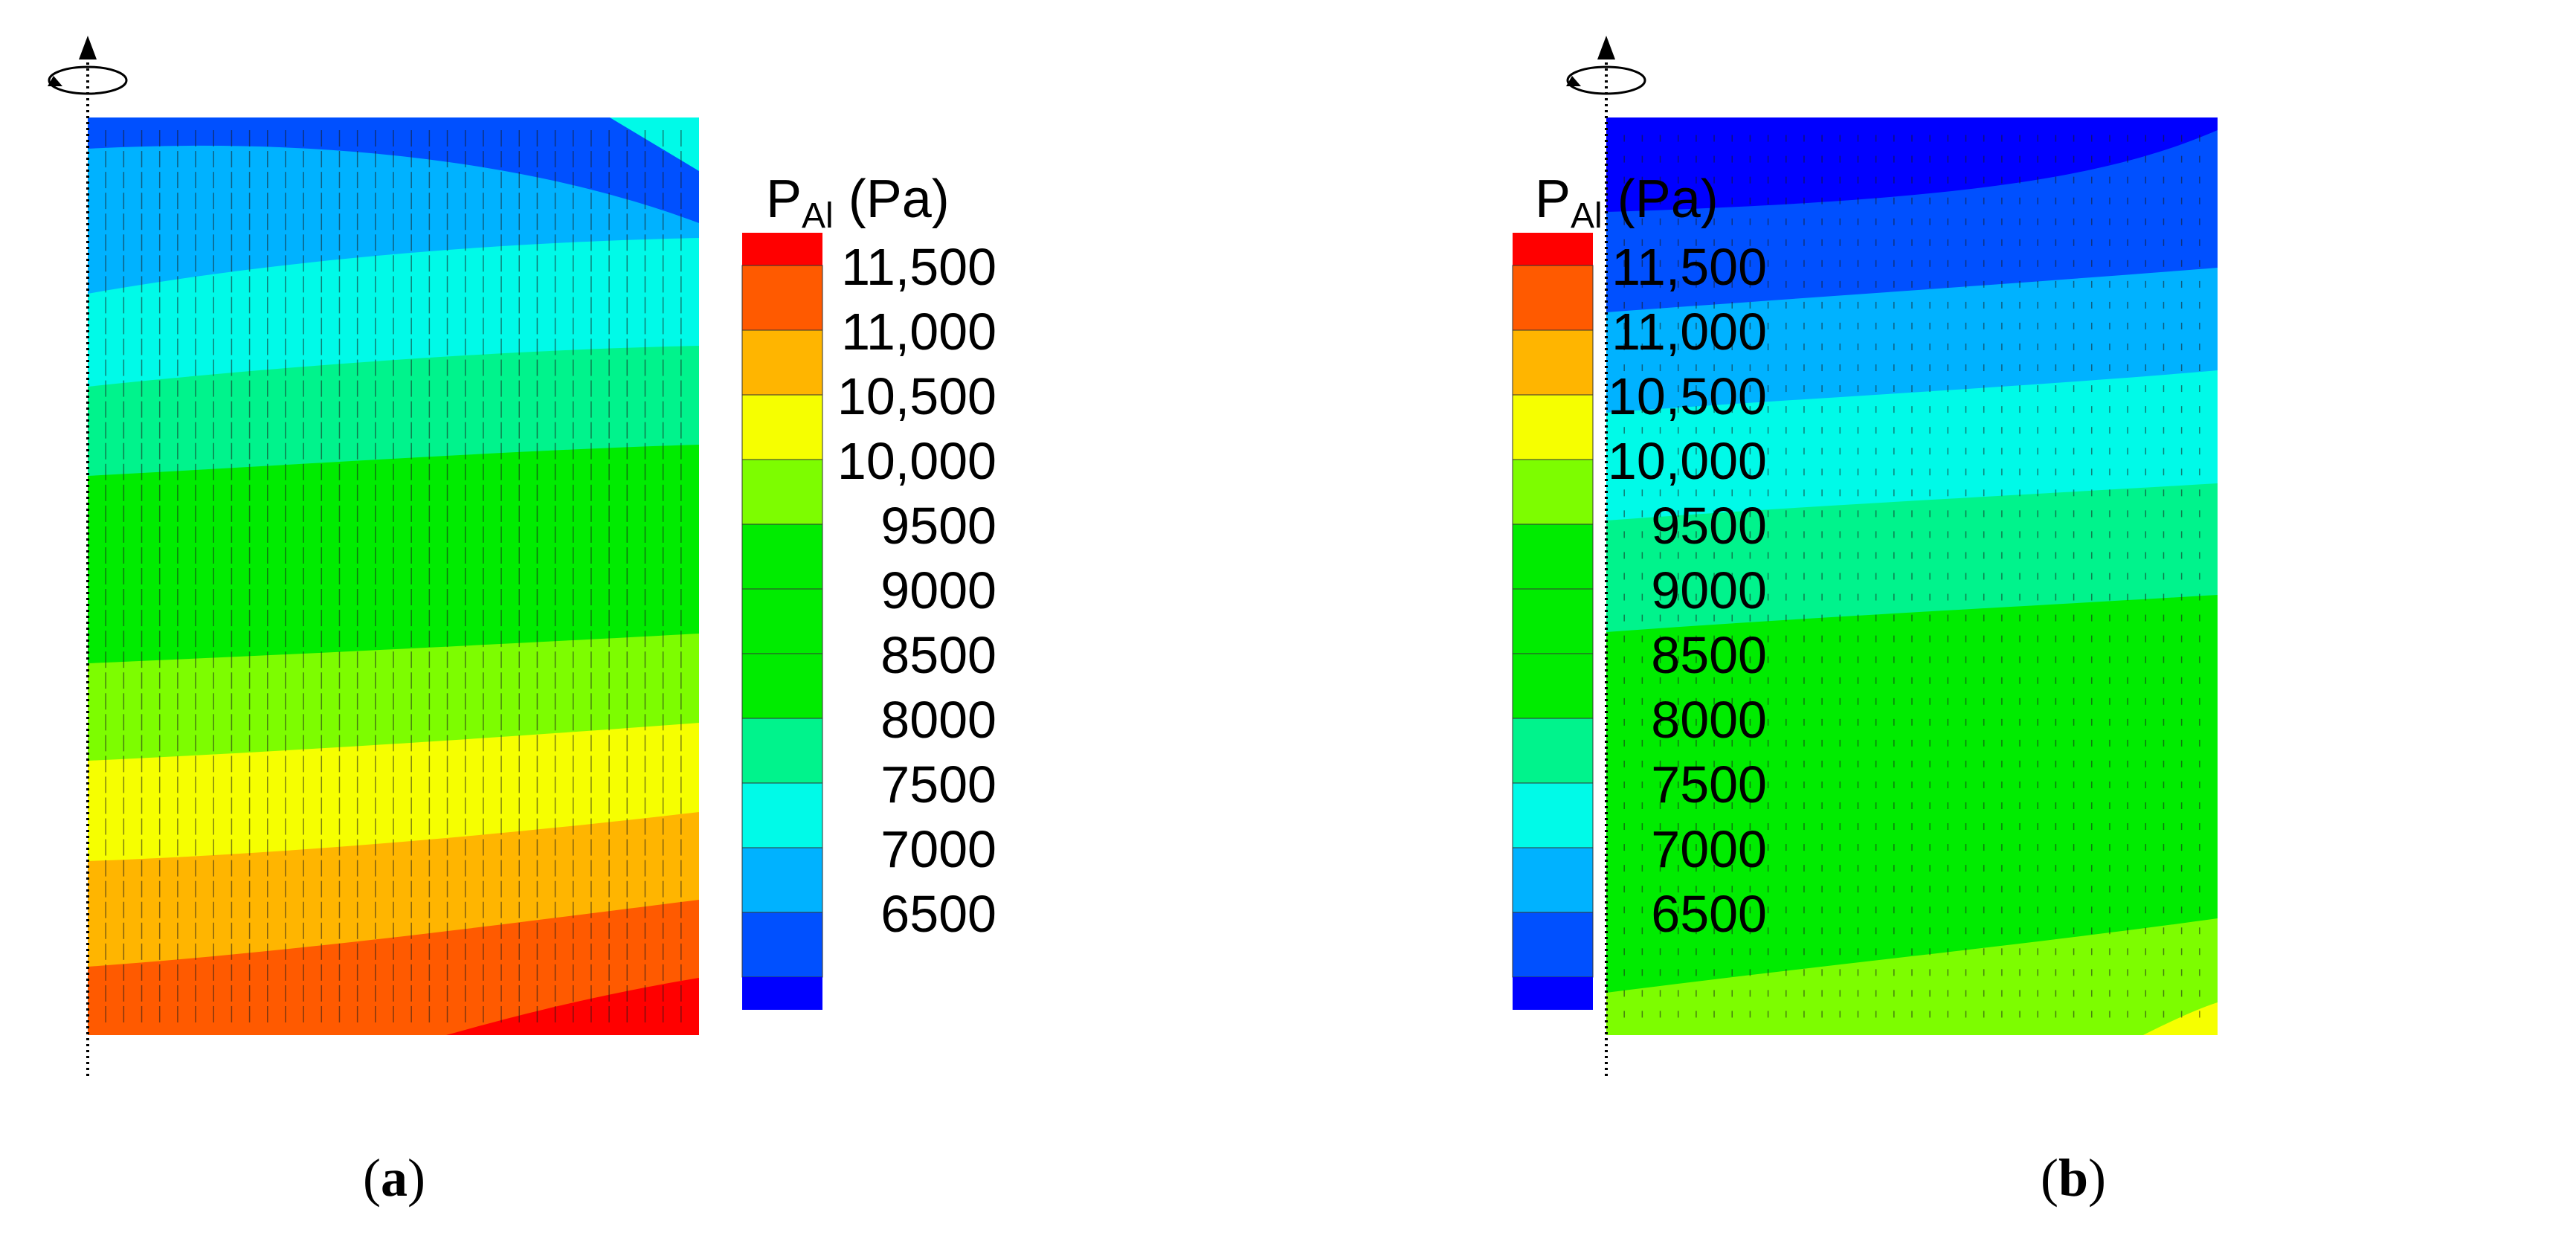 The width and height of the screenshot is (2576, 1250). Describe the element at coordinates (572, 1006) in the screenshot. I see `band-12000-12500-a` at that location.